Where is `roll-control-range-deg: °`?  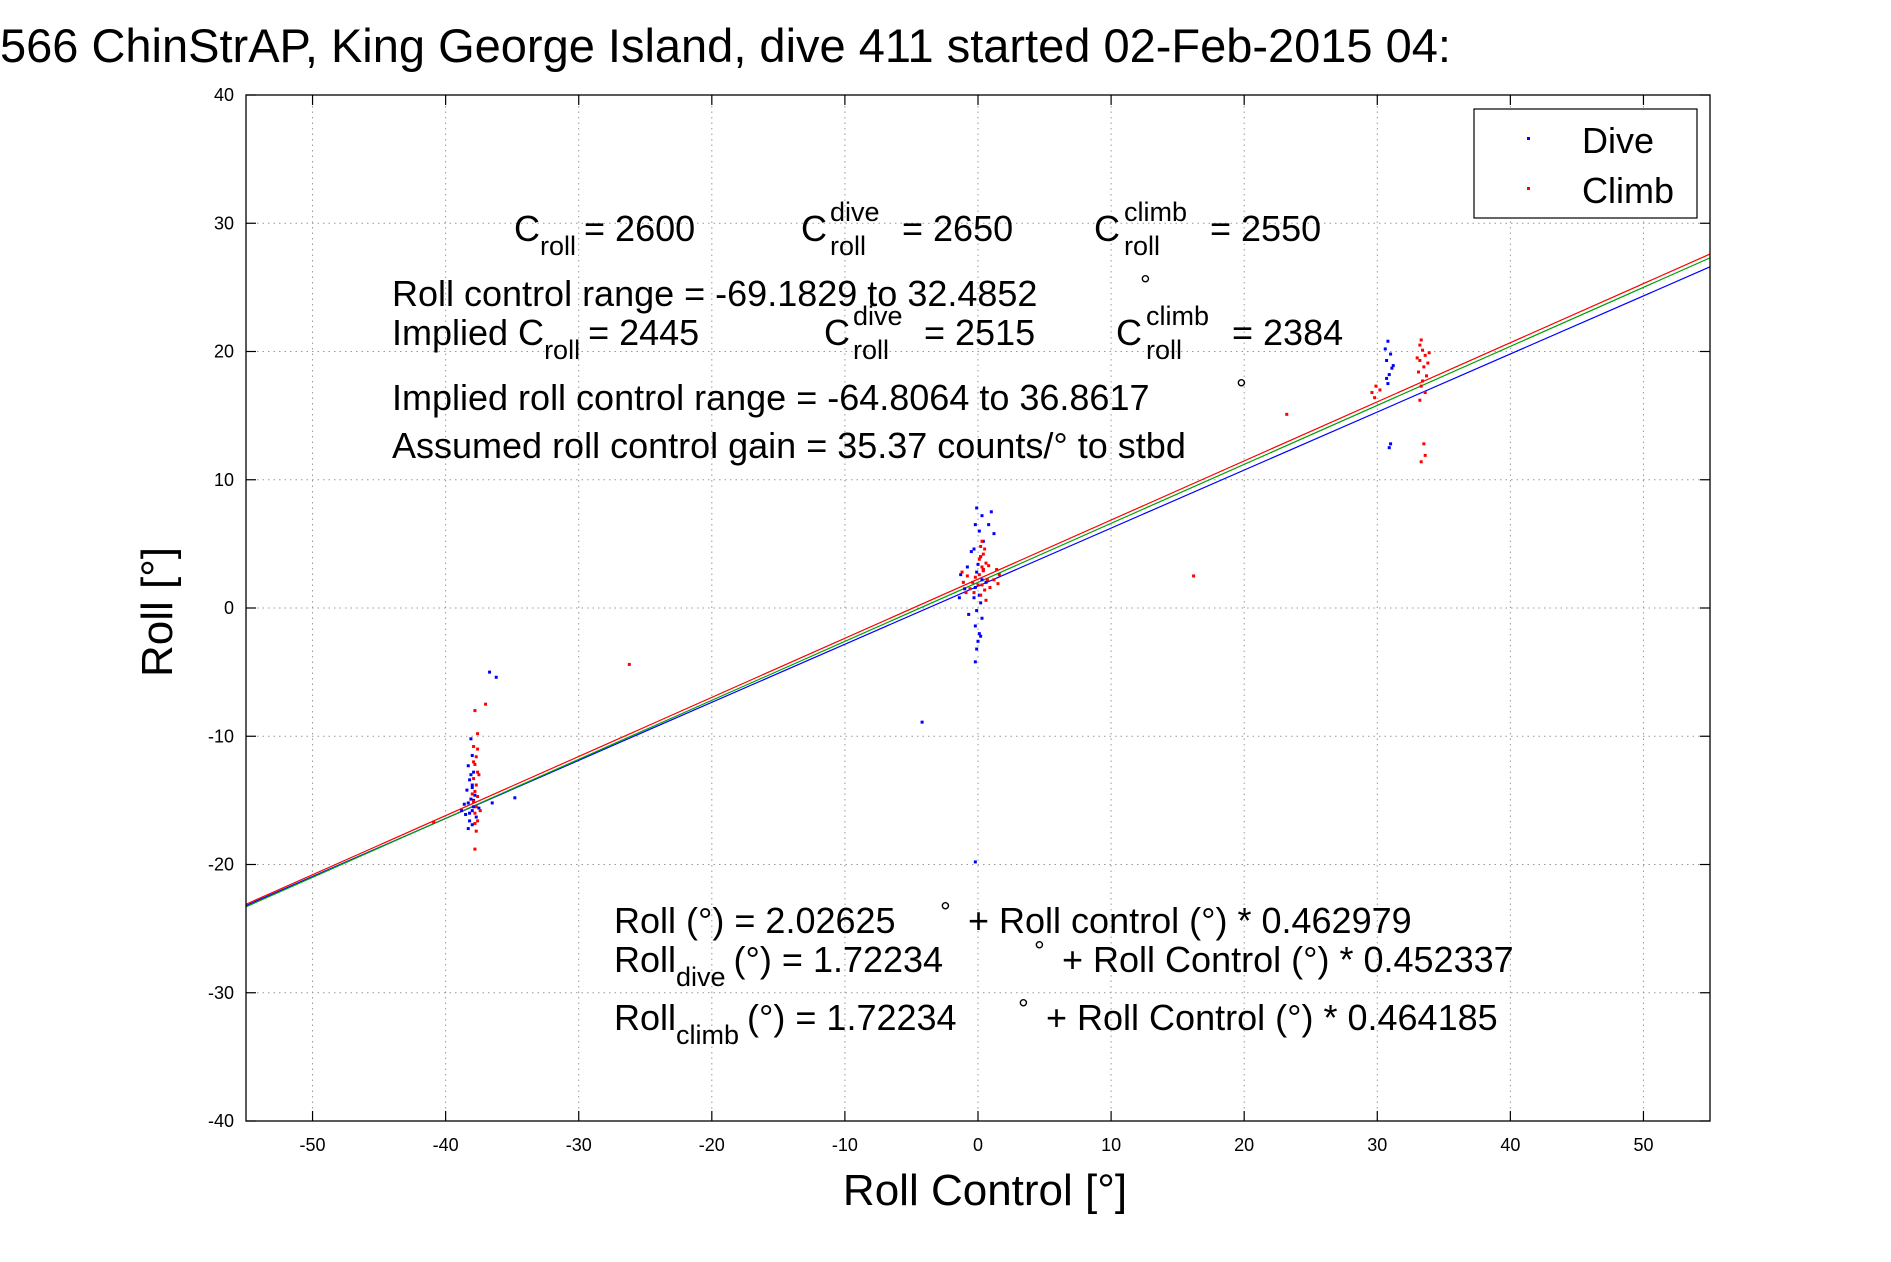
roll-control-range-deg: ° is located at coordinates (1145, 285).